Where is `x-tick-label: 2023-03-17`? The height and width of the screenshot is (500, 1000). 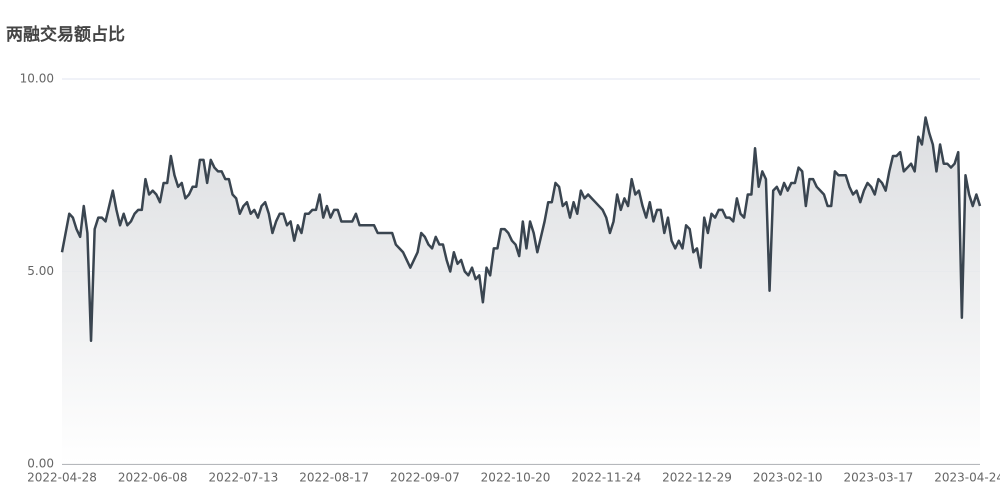 x-tick-label: 2023-03-17 is located at coordinates (879, 478).